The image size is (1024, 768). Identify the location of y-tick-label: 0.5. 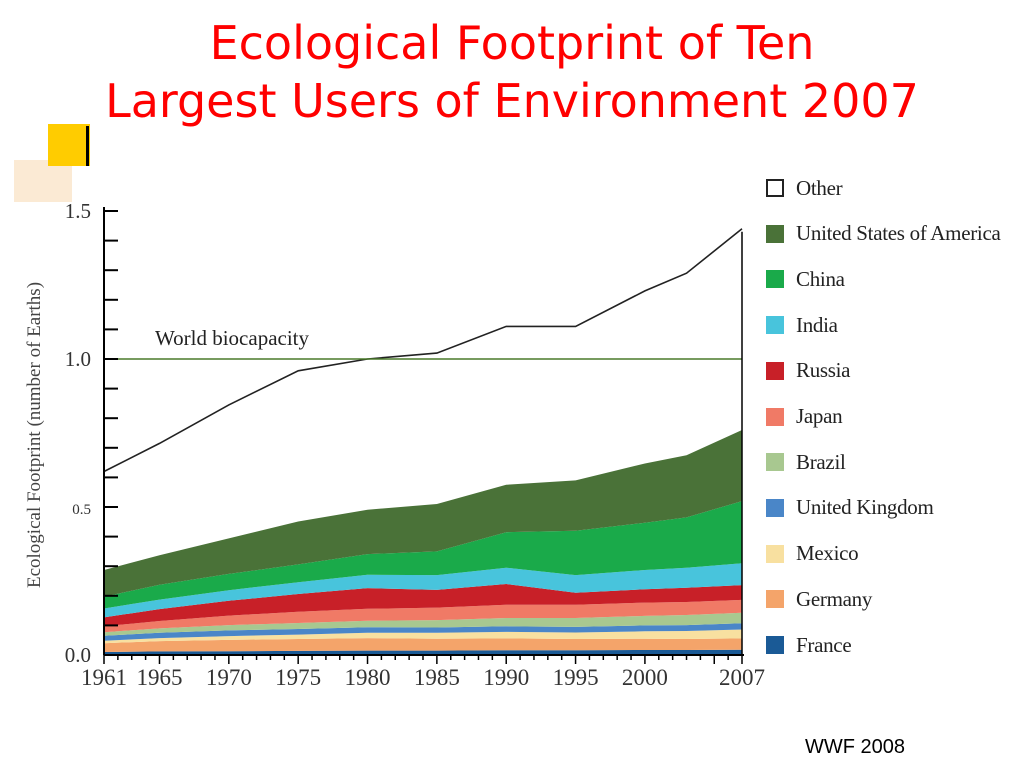
(81, 510).